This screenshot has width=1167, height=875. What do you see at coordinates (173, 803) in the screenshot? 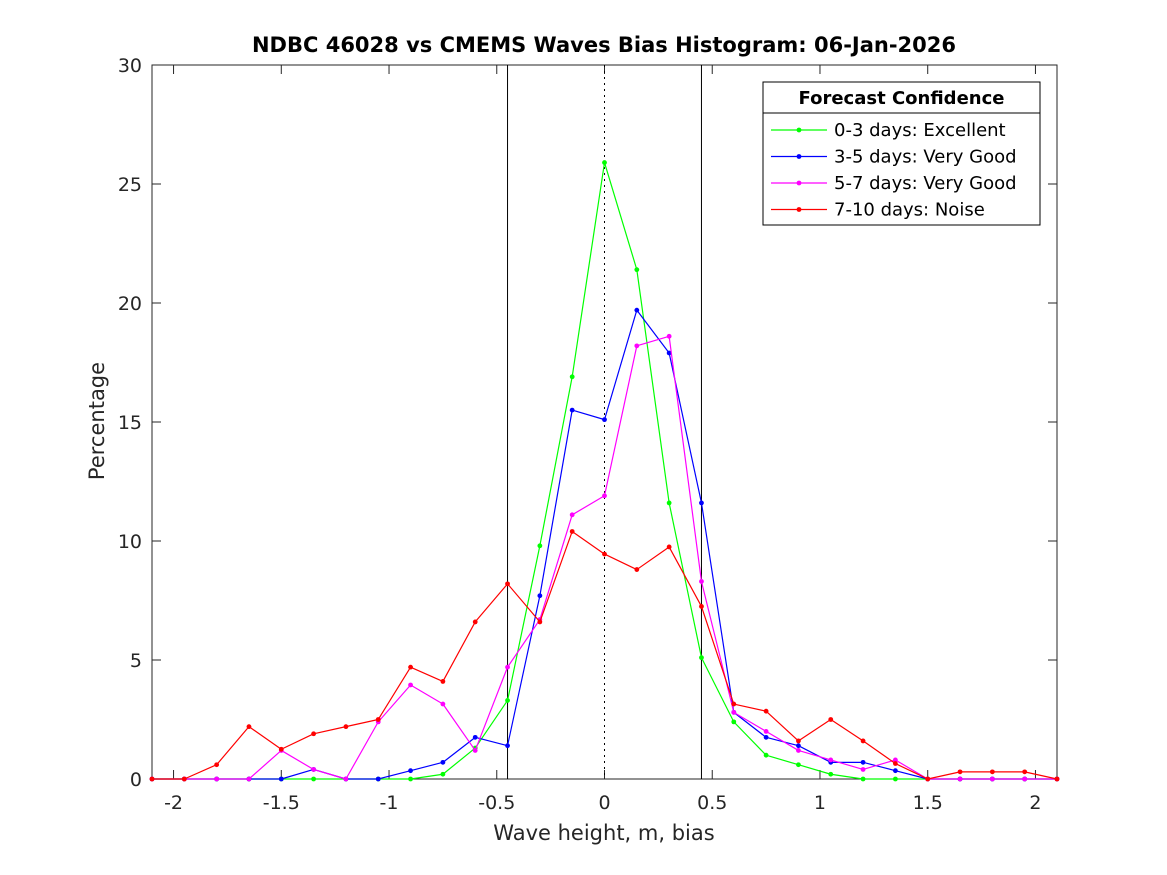
I see `x-tick-label: -2` at bounding box center [173, 803].